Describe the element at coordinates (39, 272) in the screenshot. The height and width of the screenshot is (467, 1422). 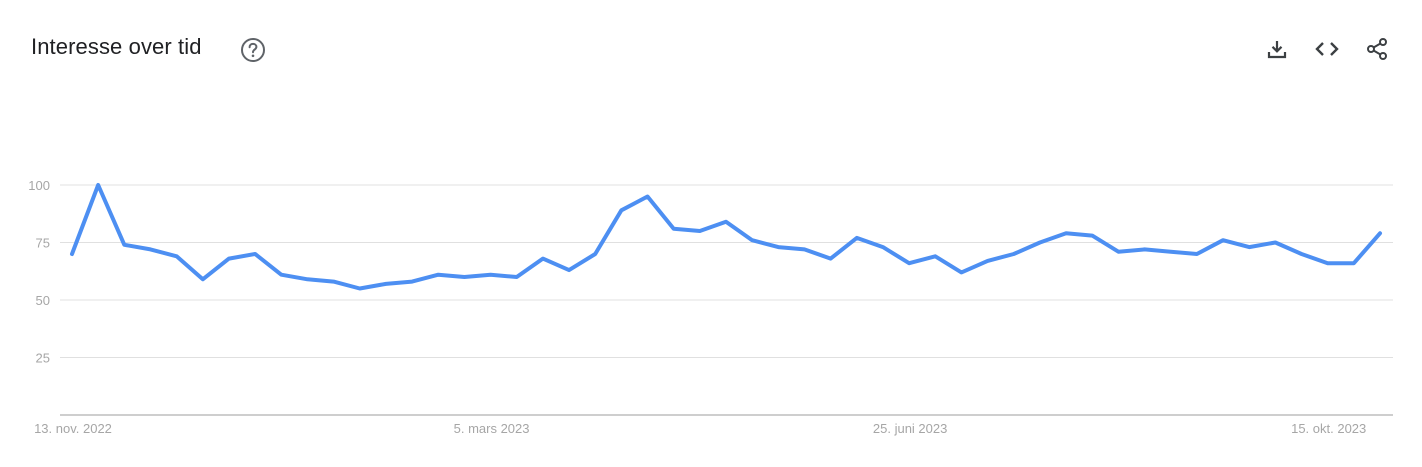
I see `y-axis-ticks: 25 50 75 100` at that location.